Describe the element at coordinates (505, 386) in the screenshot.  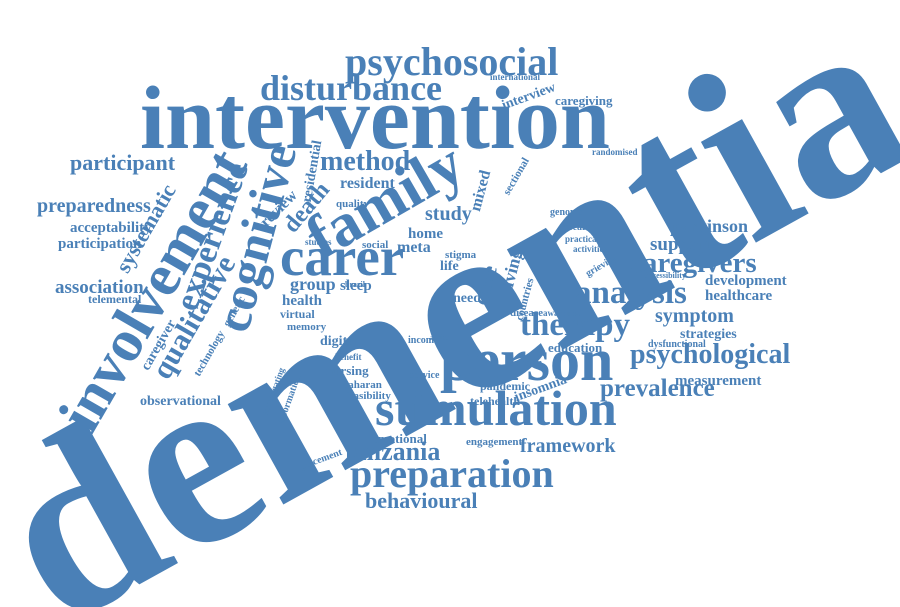
I see `word: pandemic` at that location.